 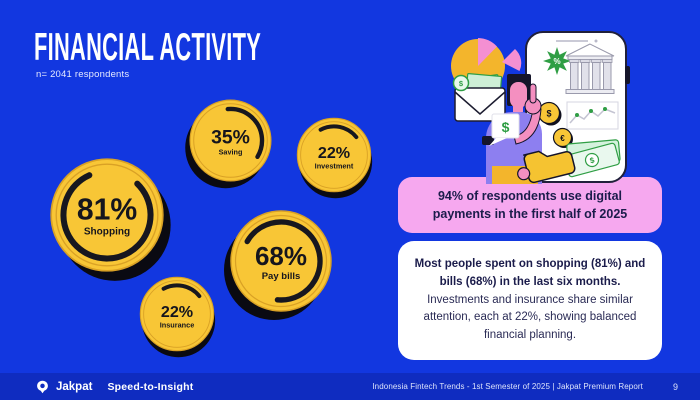 What do you see at coordinates (675, 386) in the screenshot?
I see `page-number: 9` at bounding box center [675, 386].